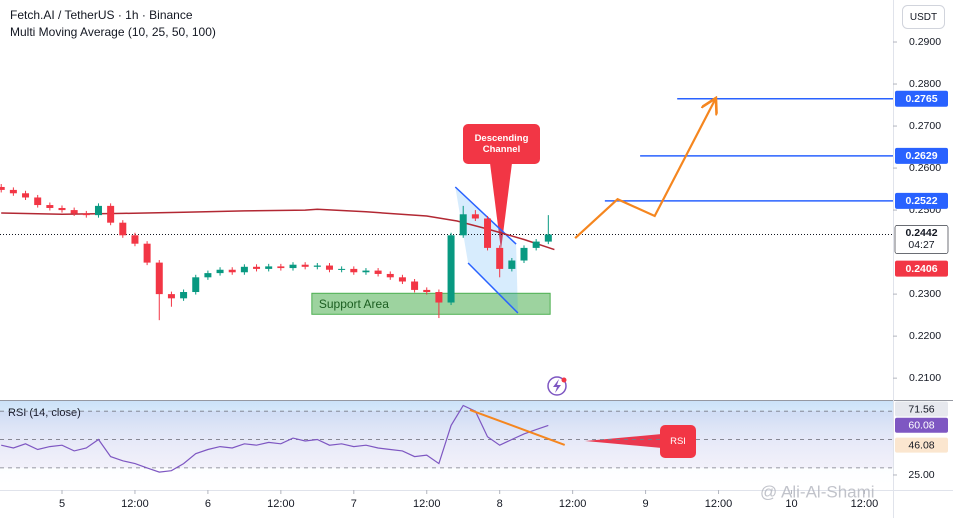 Image resolution: width=953 pixels, height=518 pixels. I want to click on rsi-title: RSI (14, close), so click(44, 413).